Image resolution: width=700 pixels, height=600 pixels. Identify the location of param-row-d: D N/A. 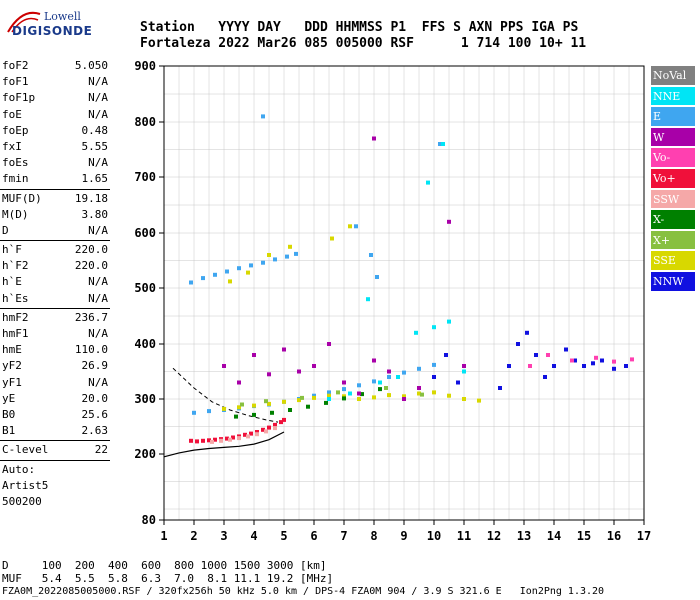
(56, 231).